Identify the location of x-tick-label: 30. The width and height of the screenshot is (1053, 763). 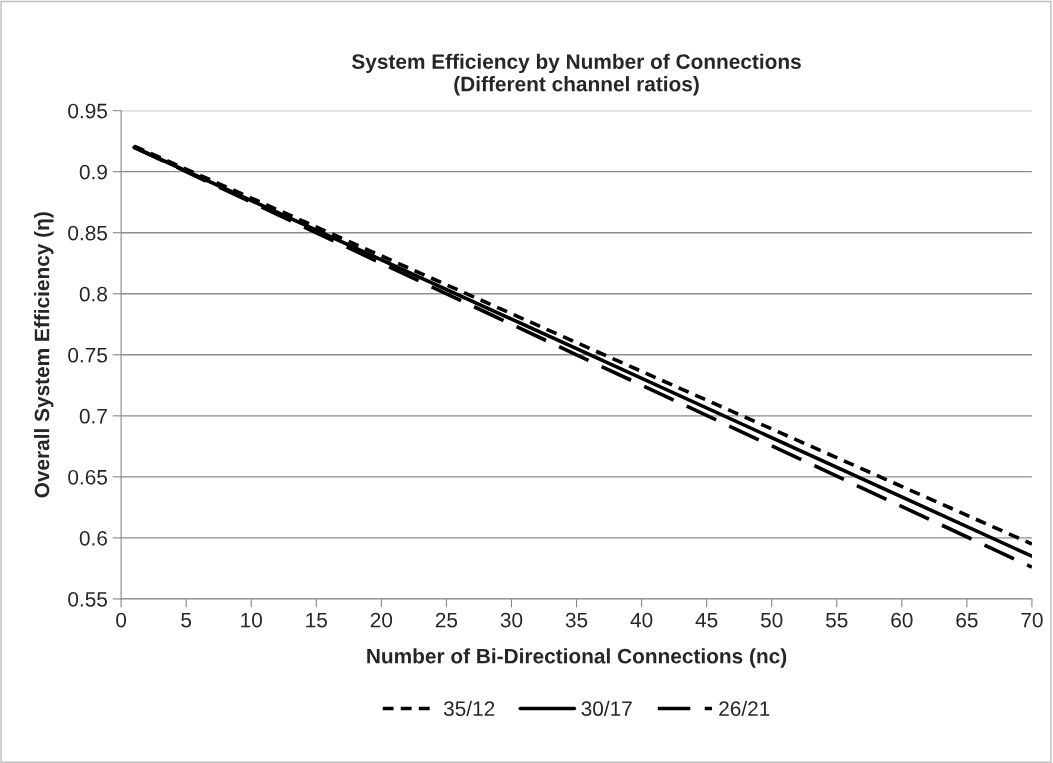
(511, 620).